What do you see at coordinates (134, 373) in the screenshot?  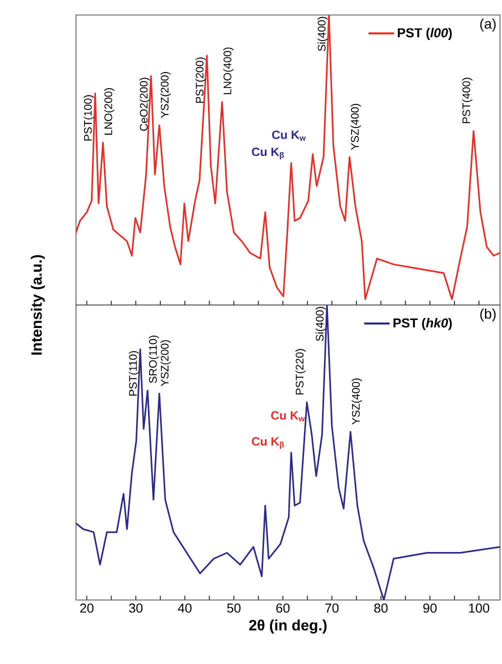 I see `annotation: PST(110)` at bounding box center [134, 373].